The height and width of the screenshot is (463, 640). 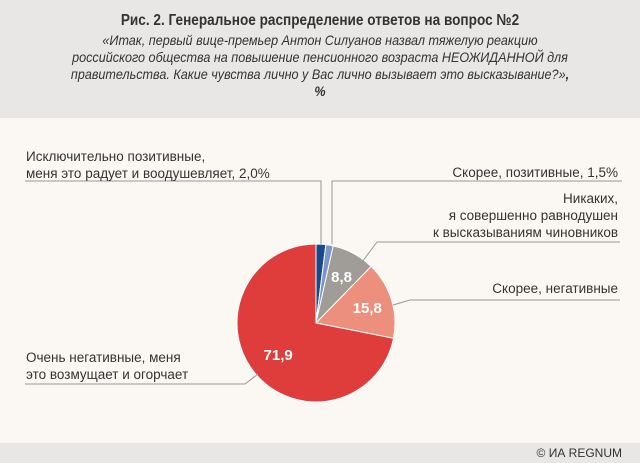 I want to click on footer: © ИА REGNUM, so click(x=320, y=453).